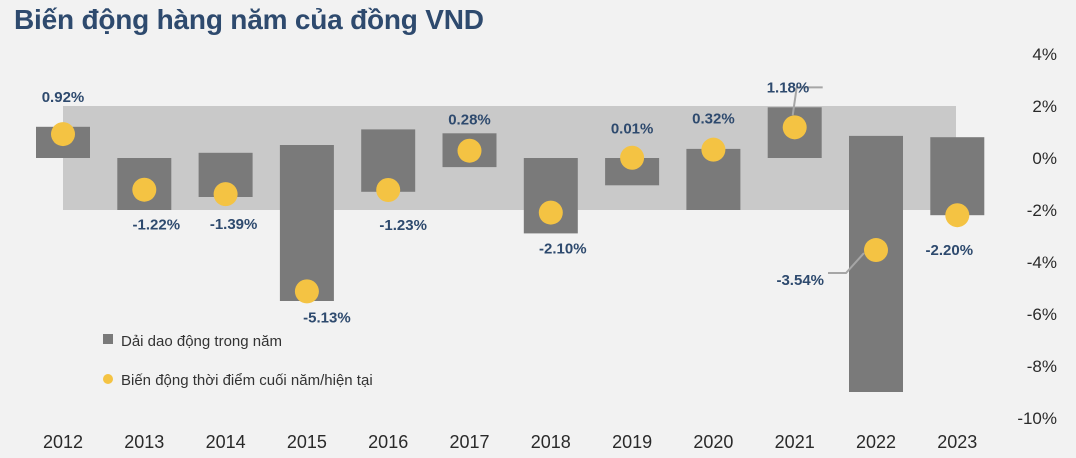  Describe the element at coordinates (713, 119) in the screenshot. I see `data-label-2020: 0.32%` at that location.